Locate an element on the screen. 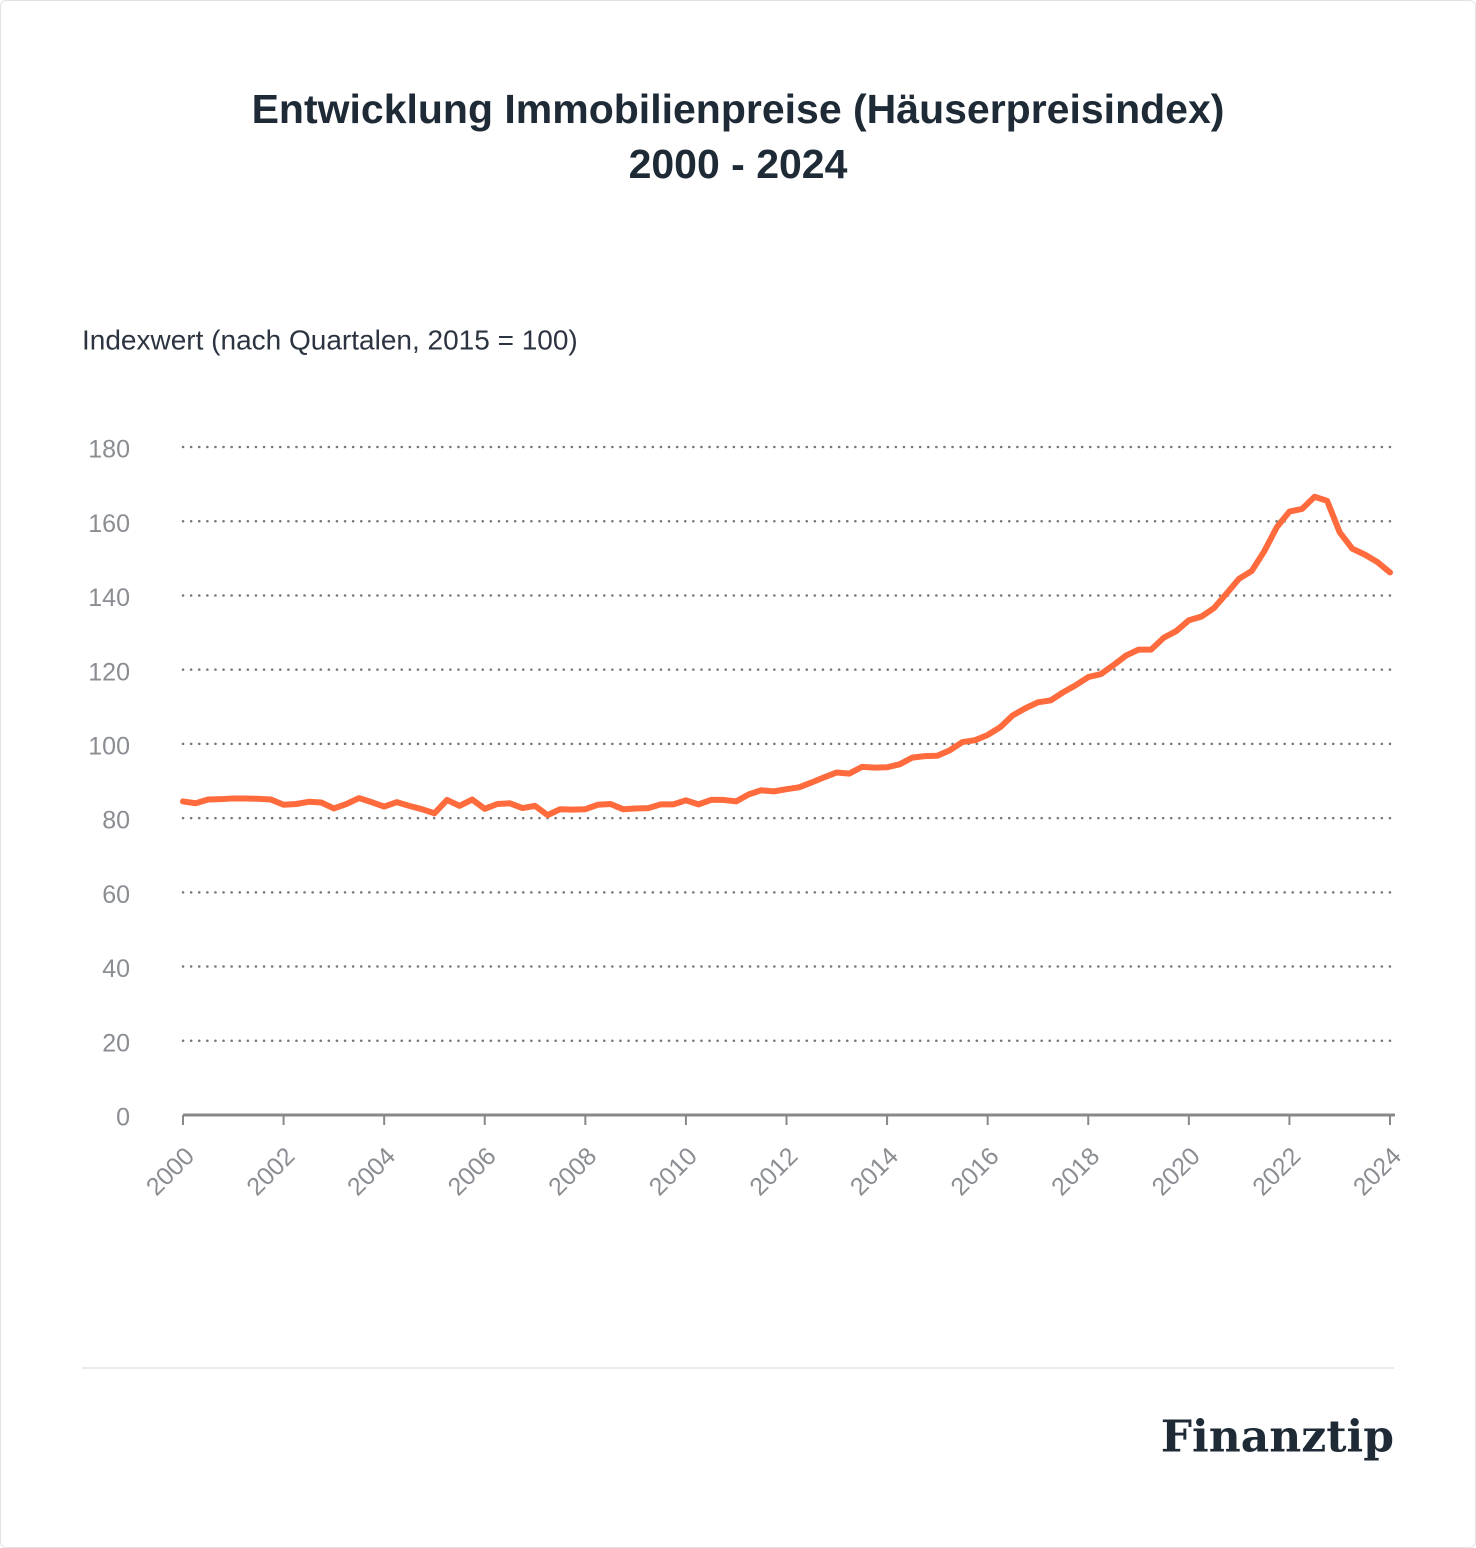 This screenshot has width=1476, height=1548. brand-logo: Finanztip is located at coordinates (1277, 1437).